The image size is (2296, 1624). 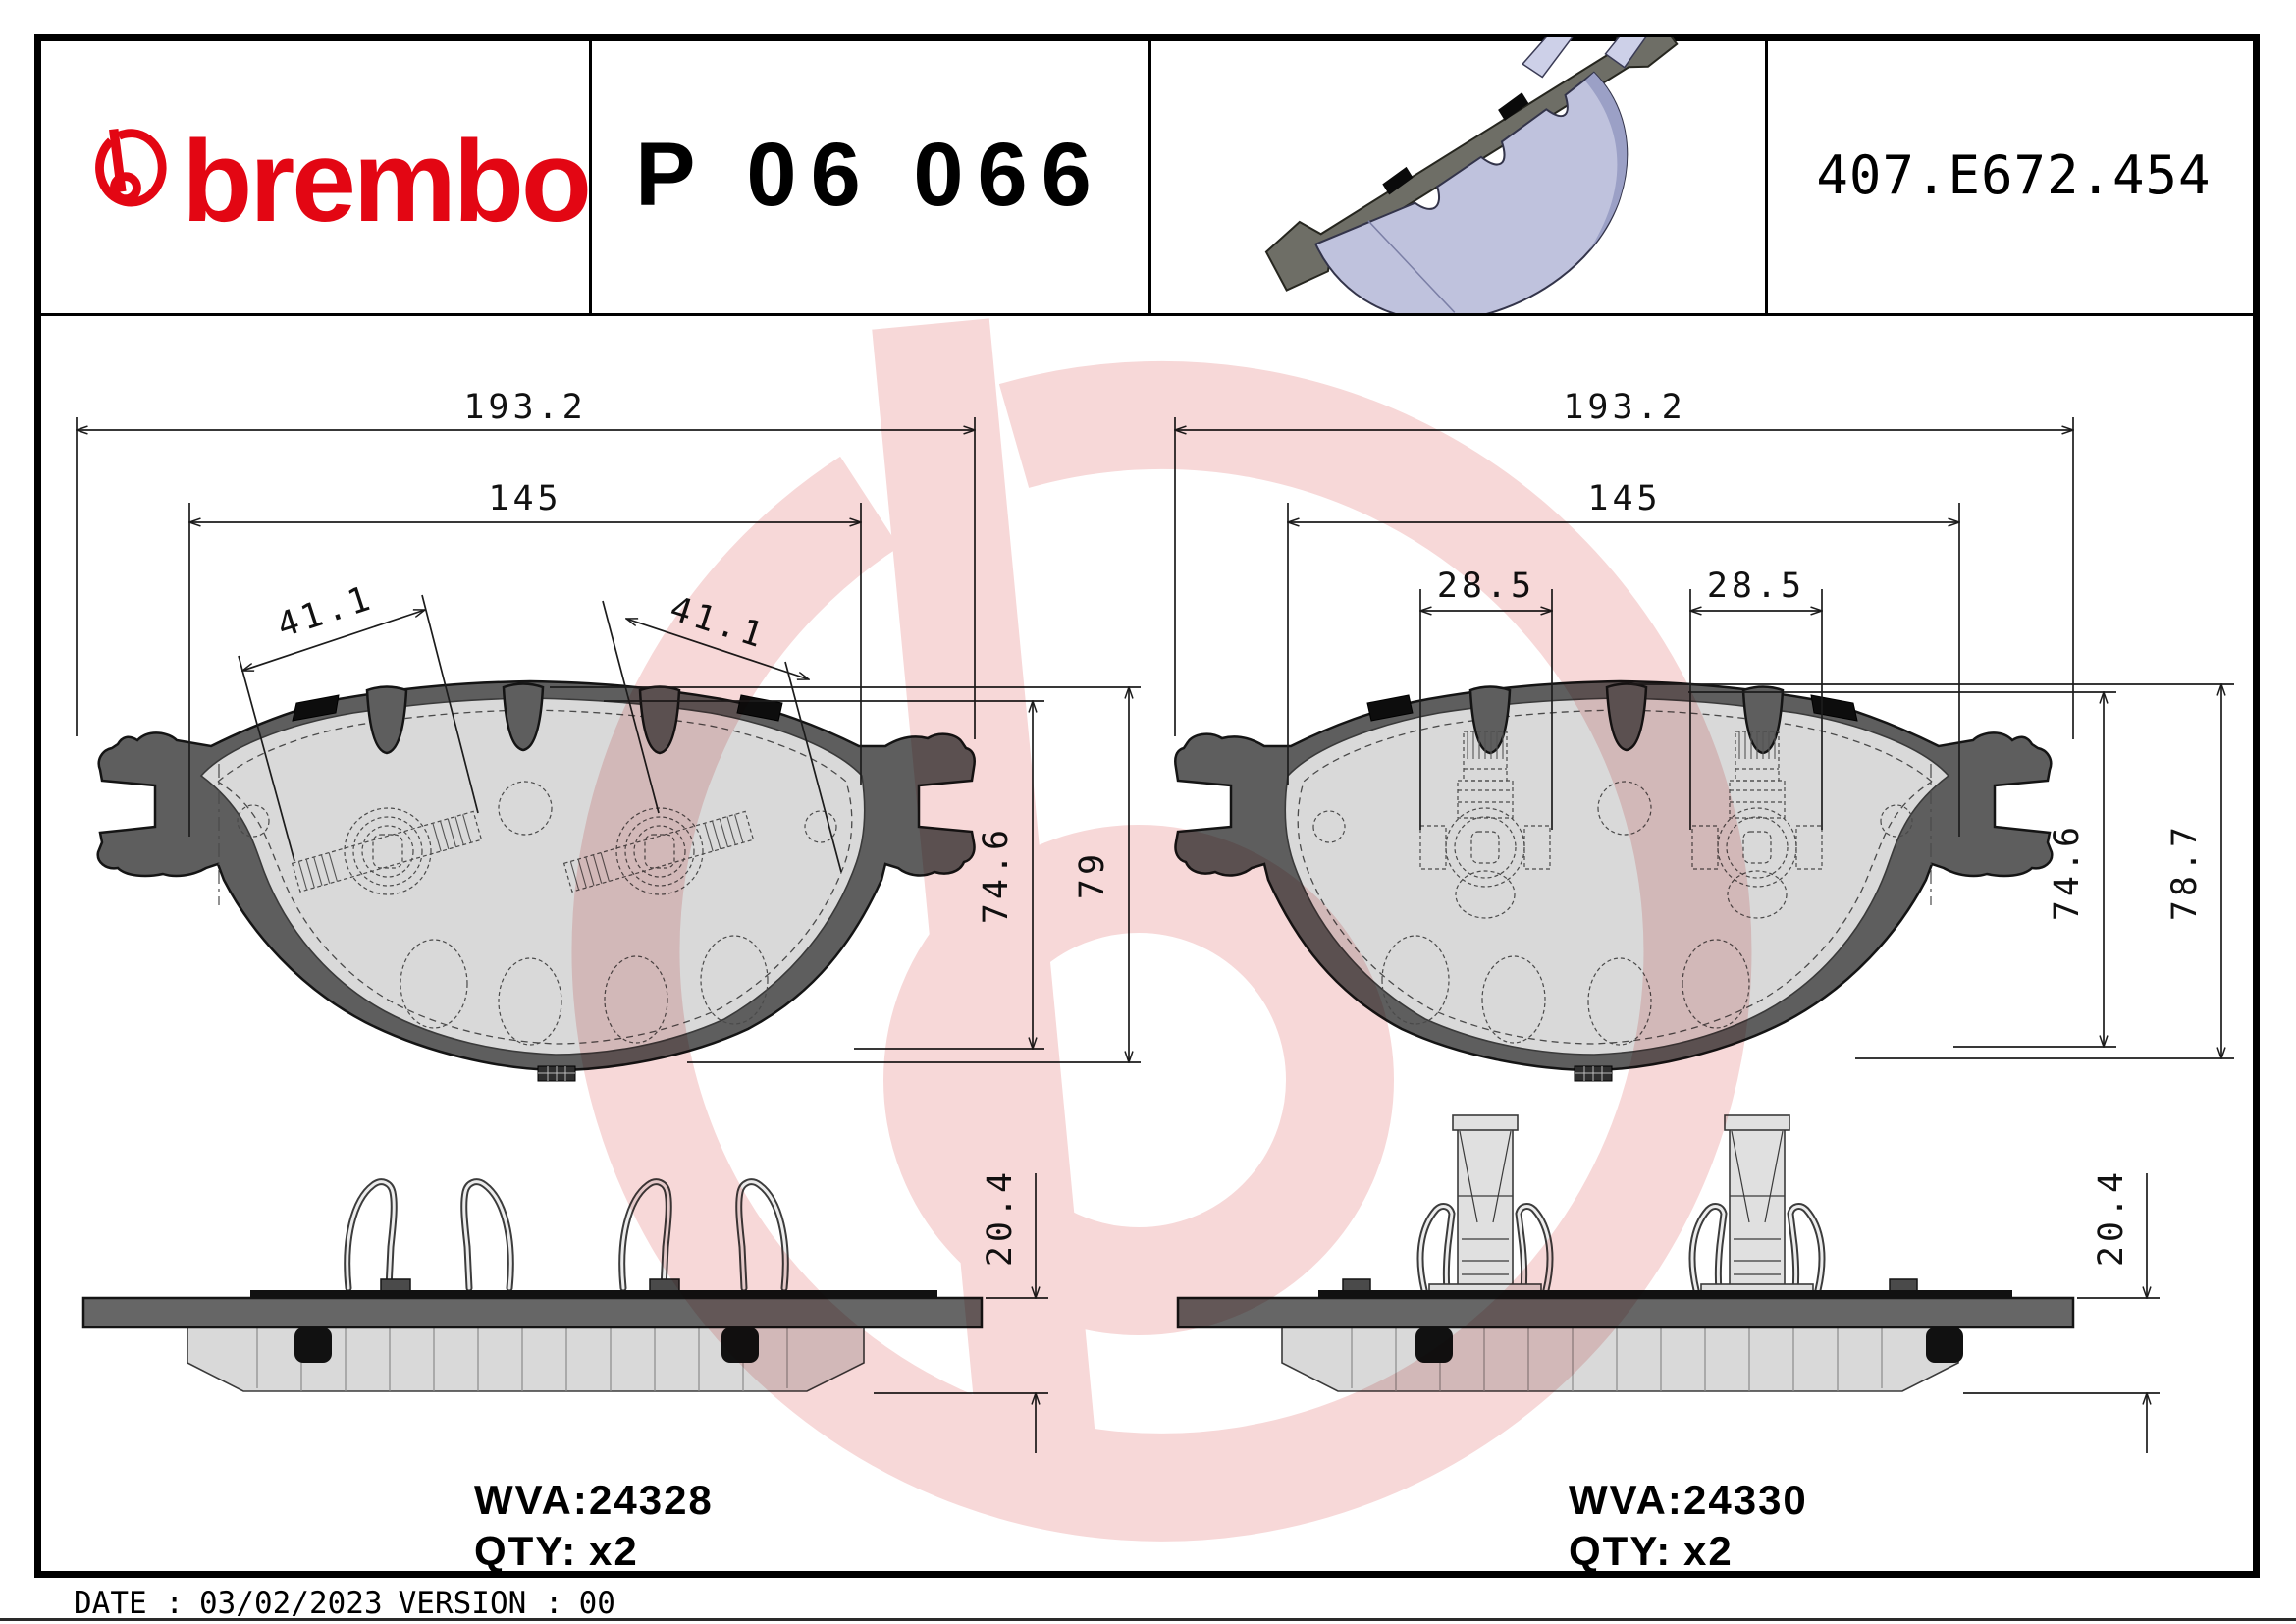 I want to click on dim-label-left-overall-width: 193.2, so click(x=524, y=407).